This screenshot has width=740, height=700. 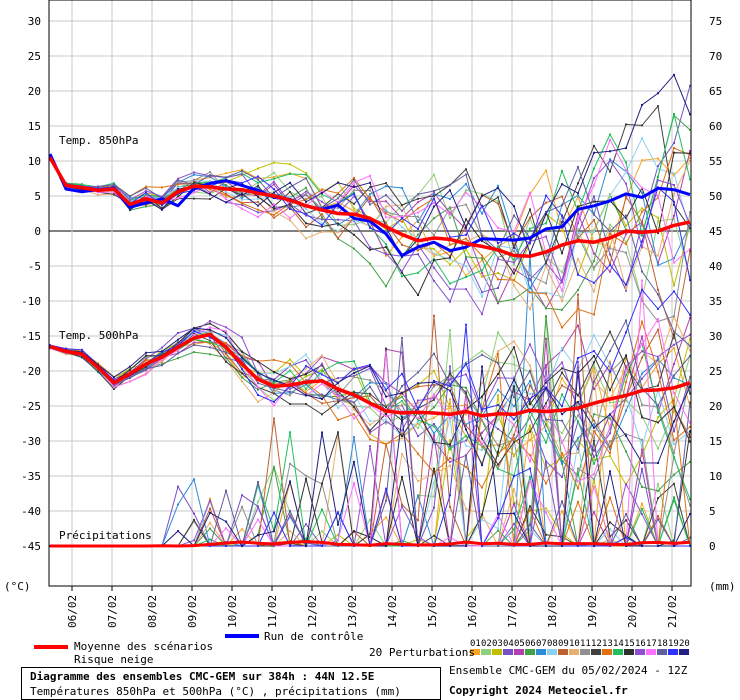 What do you see at coordinates (192, 611) in the screenshot?
I see `x-tick-label: 09/02` at bounding box center [192, 611].